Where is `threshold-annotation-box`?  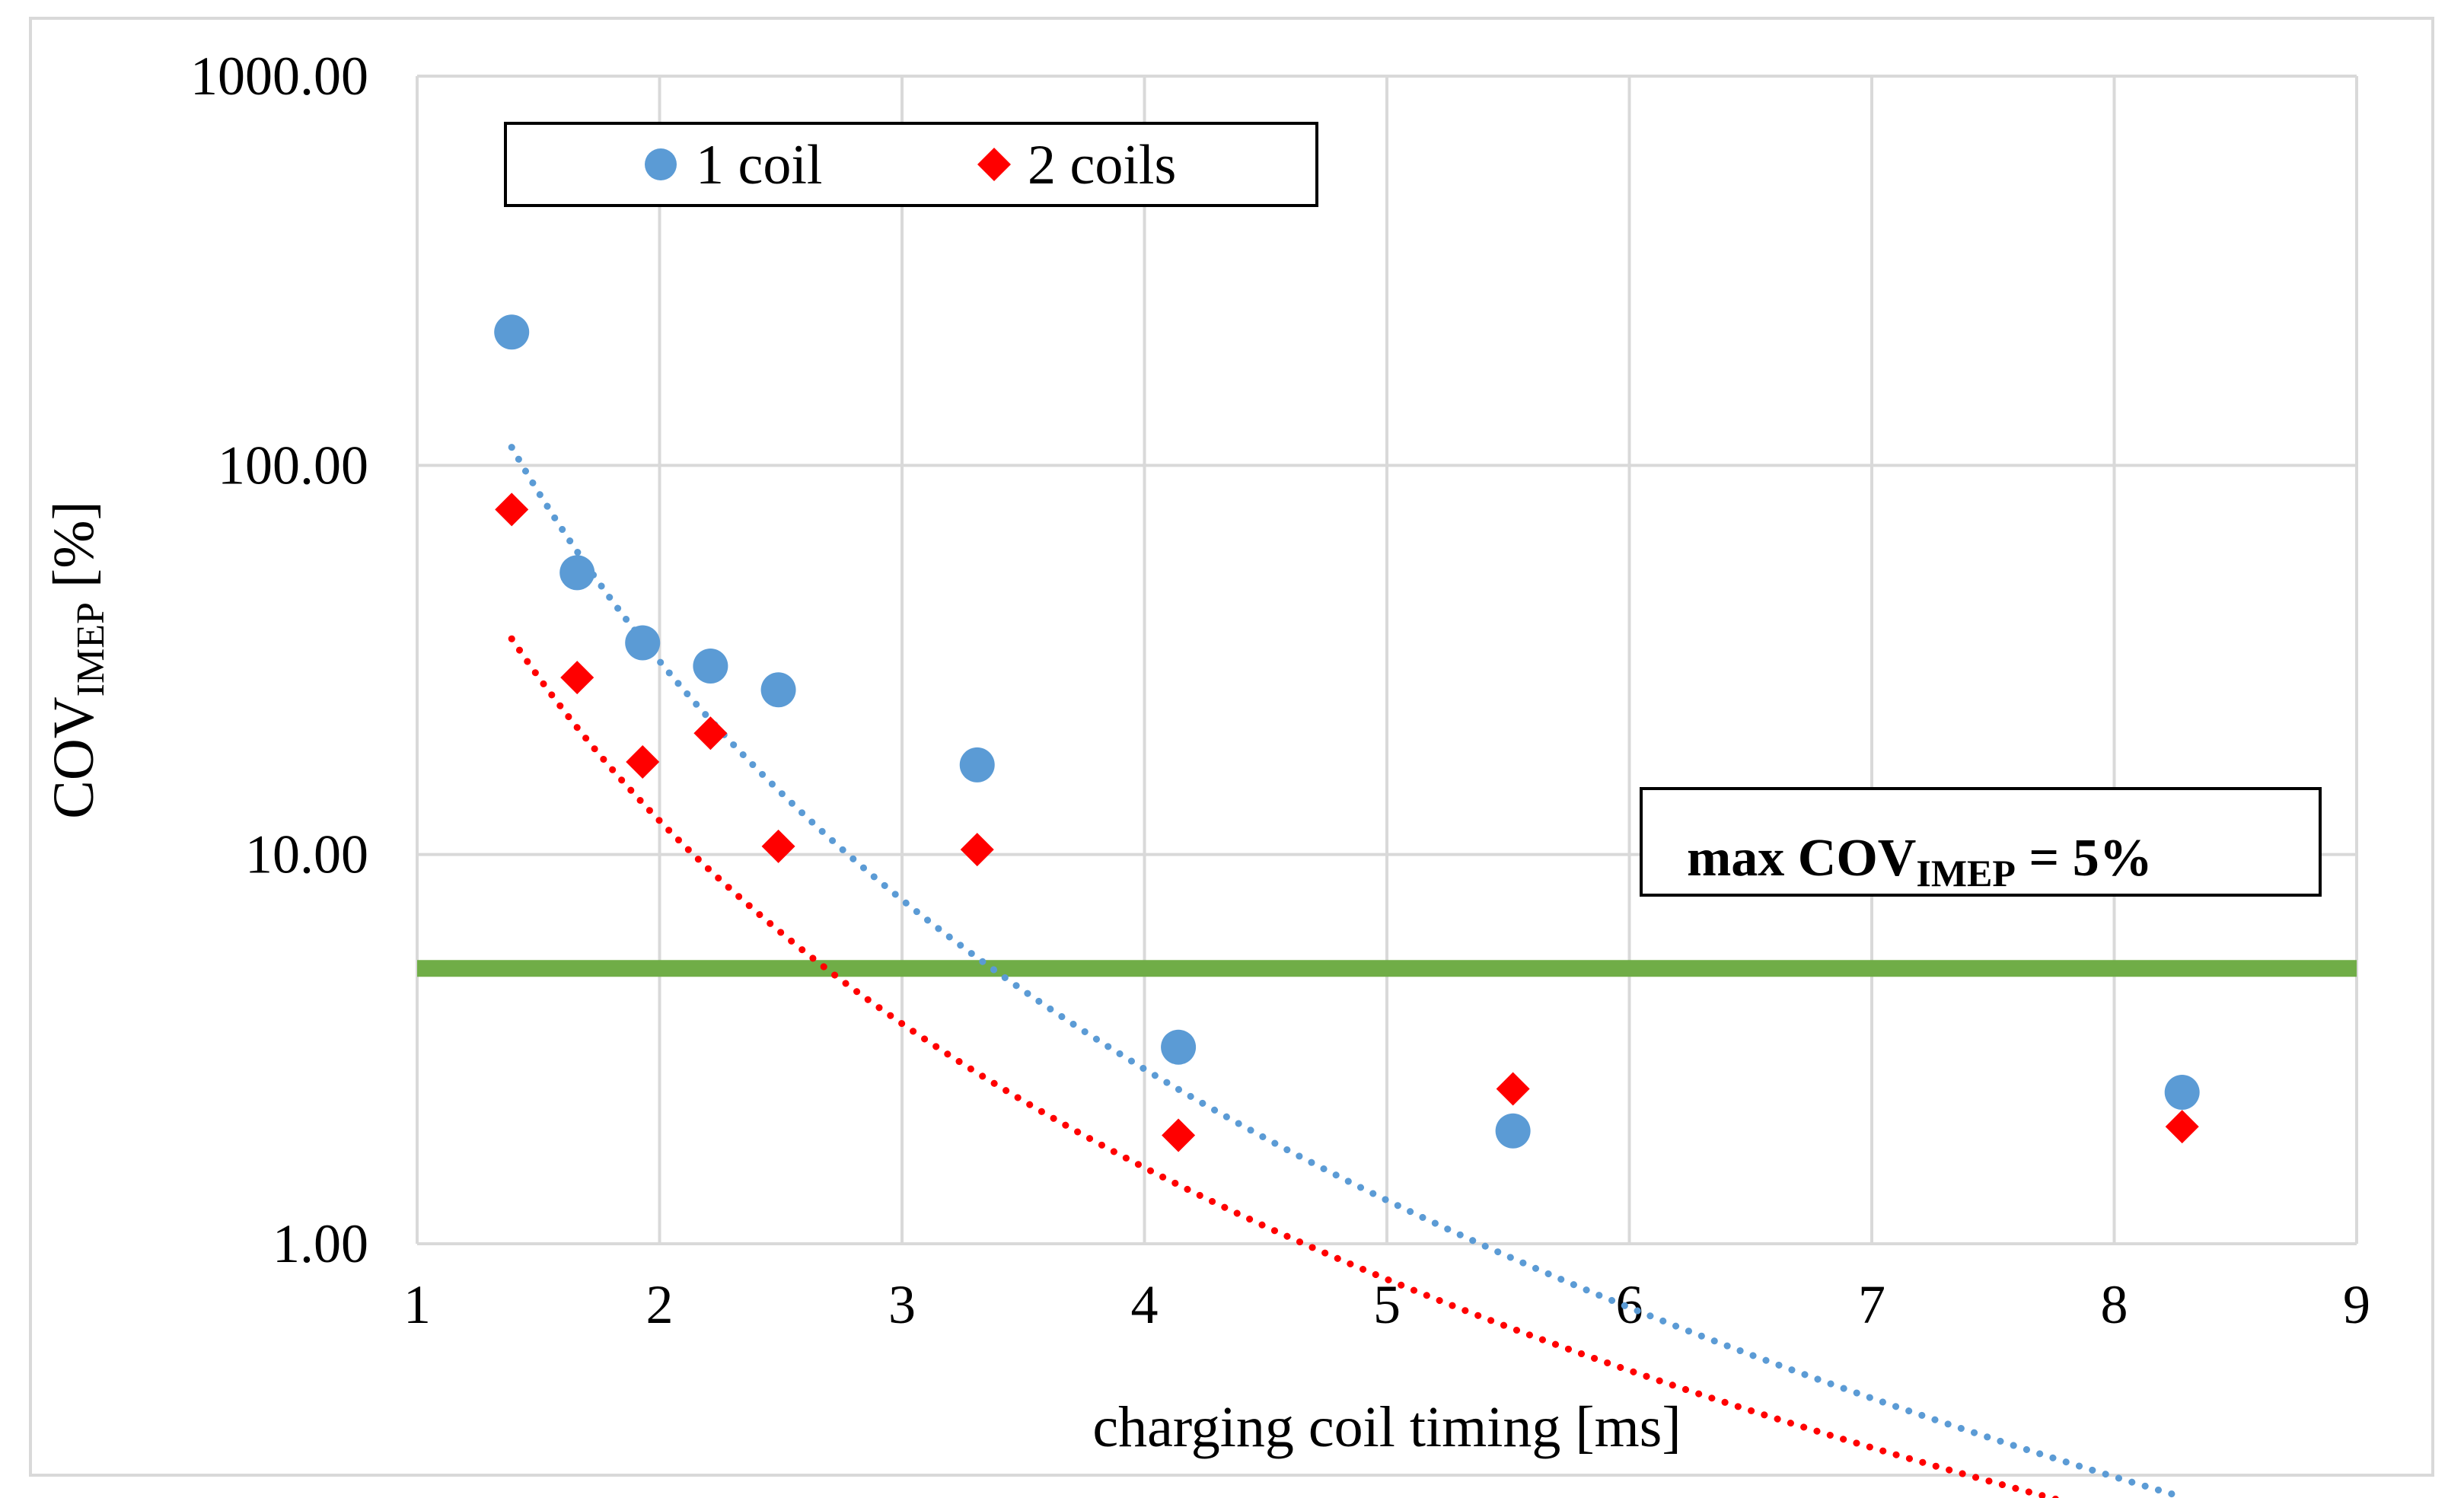 threshold-annotation-box is located at coordinates (1981, 842).